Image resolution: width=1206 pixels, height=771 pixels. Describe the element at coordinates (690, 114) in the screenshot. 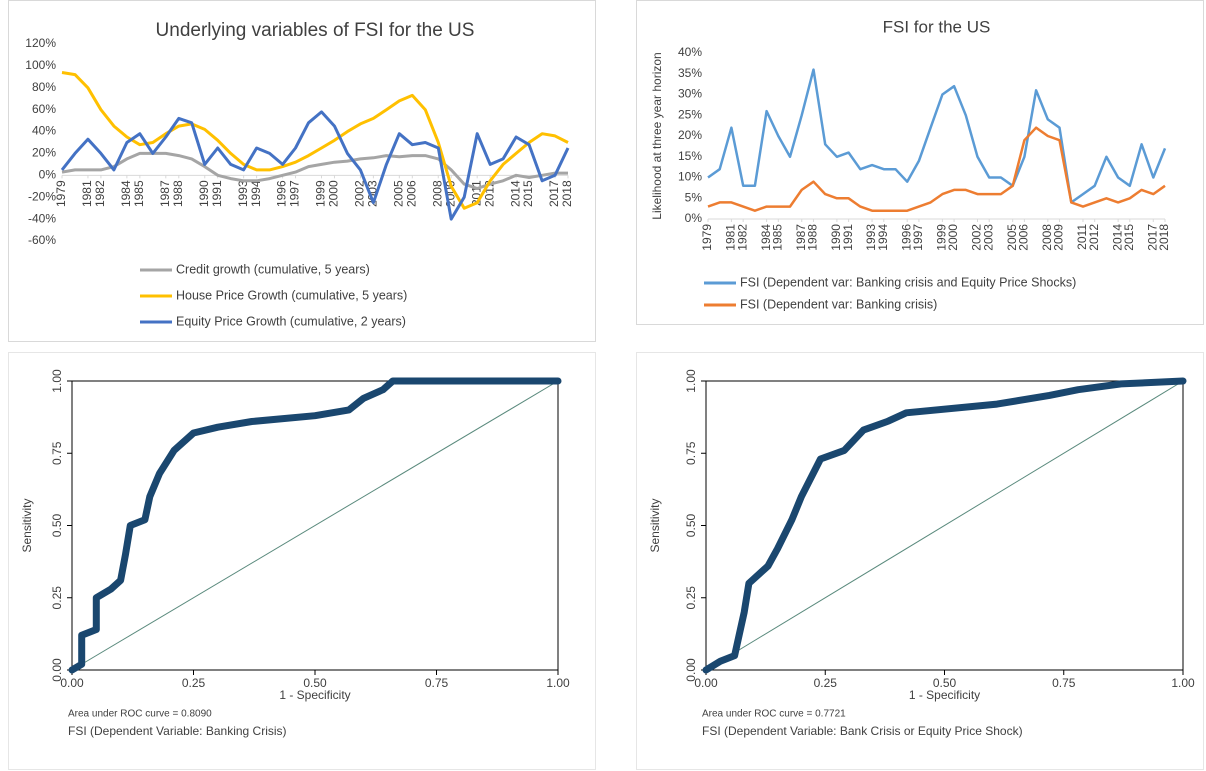

I see `y-tick-label: 25%` at that location.